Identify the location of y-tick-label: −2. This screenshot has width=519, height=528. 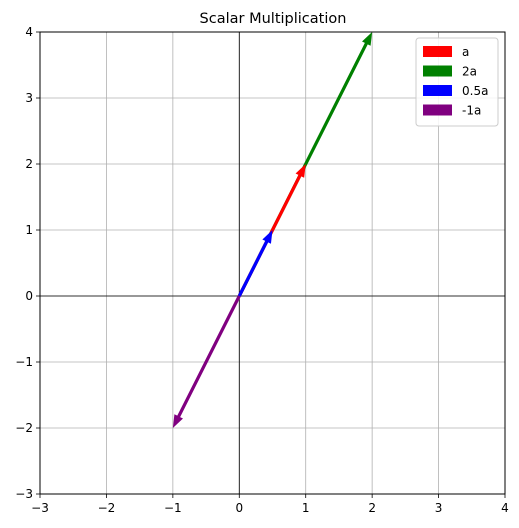
(24, 428).